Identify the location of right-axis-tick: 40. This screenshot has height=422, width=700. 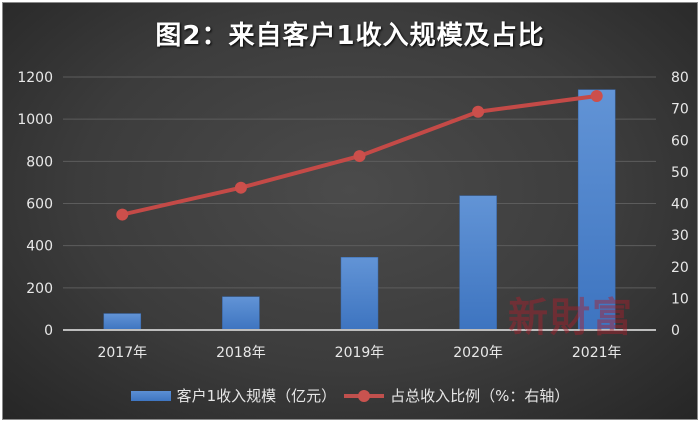
(680, 205).